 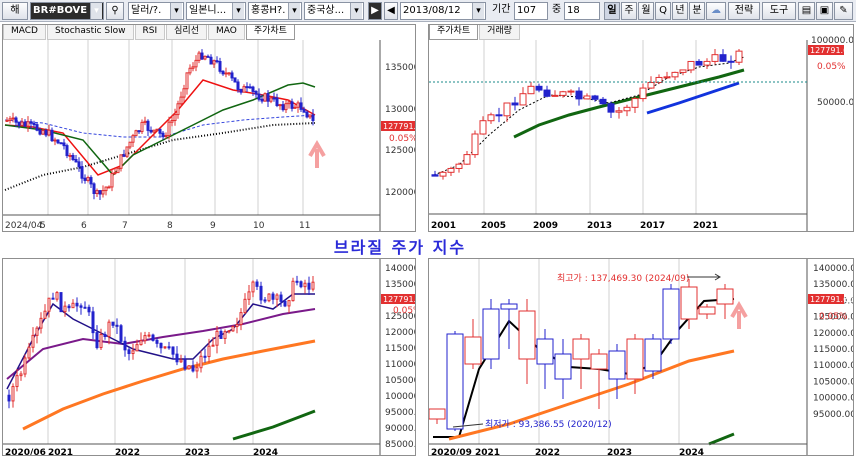 I want to click on mode-button: 해, so click(x=15, y=11).